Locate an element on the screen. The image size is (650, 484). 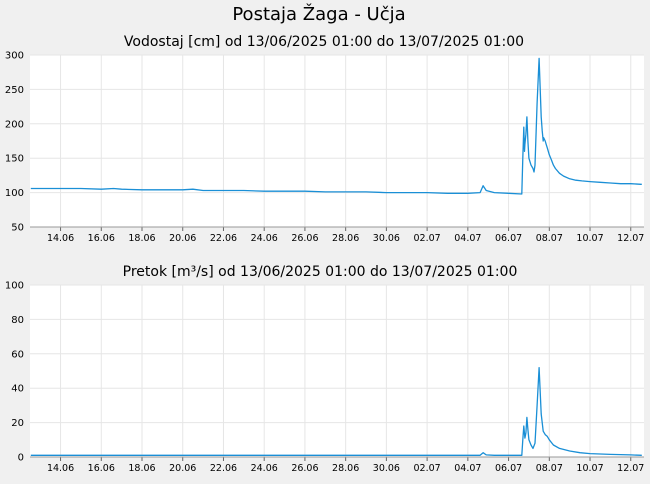
y-tick-label: 40 is located at coordinates (17, 389).